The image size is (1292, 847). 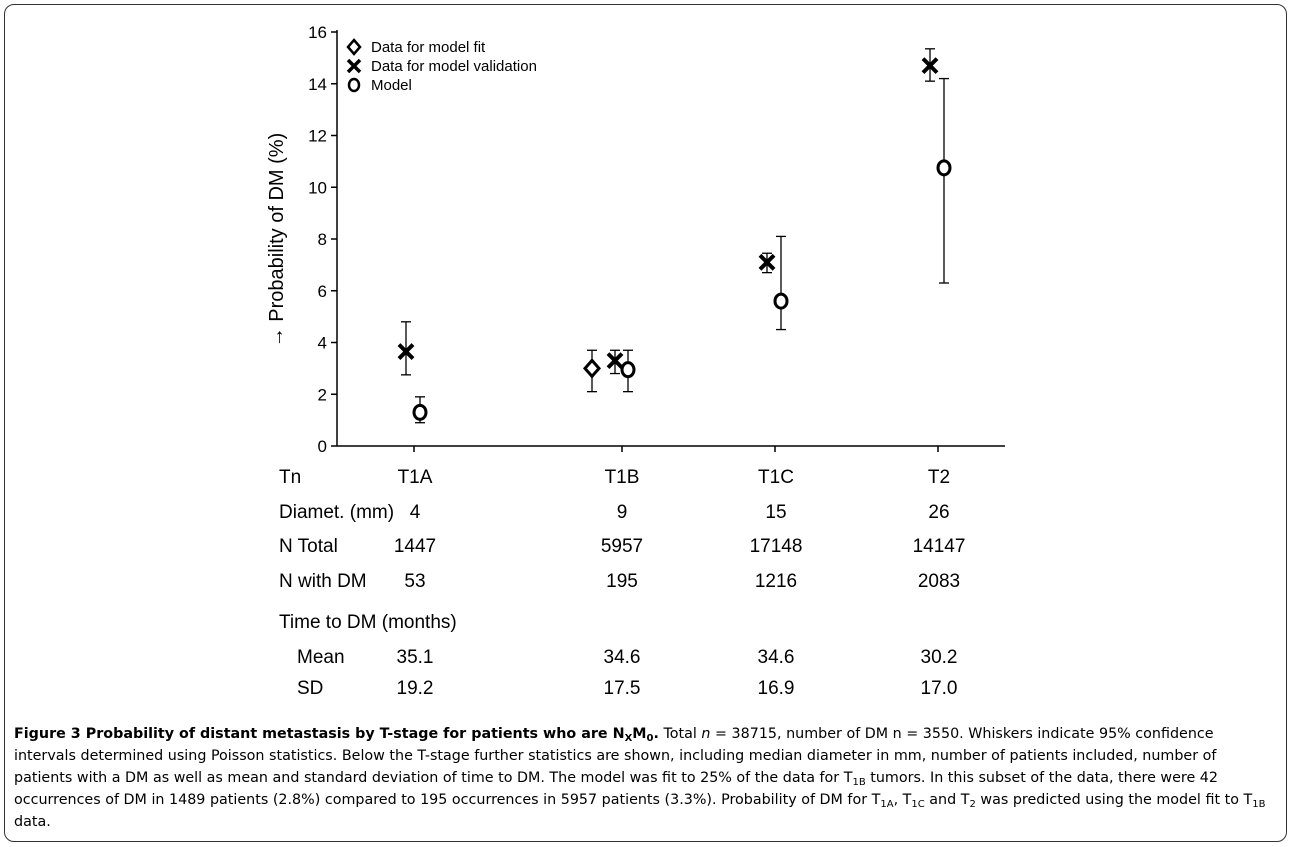 What do you see at coordinates (415, 581) in the screenshot?
I see `table-cell: 53` at bounding box center [415, 581].